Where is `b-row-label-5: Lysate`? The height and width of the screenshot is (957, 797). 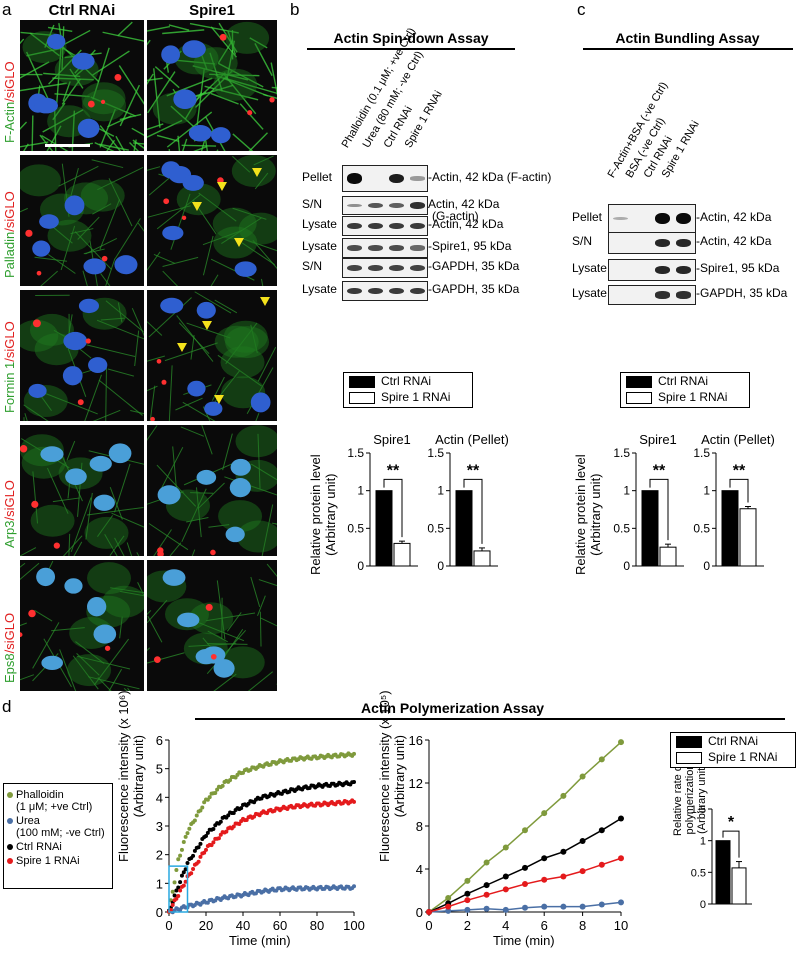
b-row-label-5: Lysate is located at coordinates (319, 289).